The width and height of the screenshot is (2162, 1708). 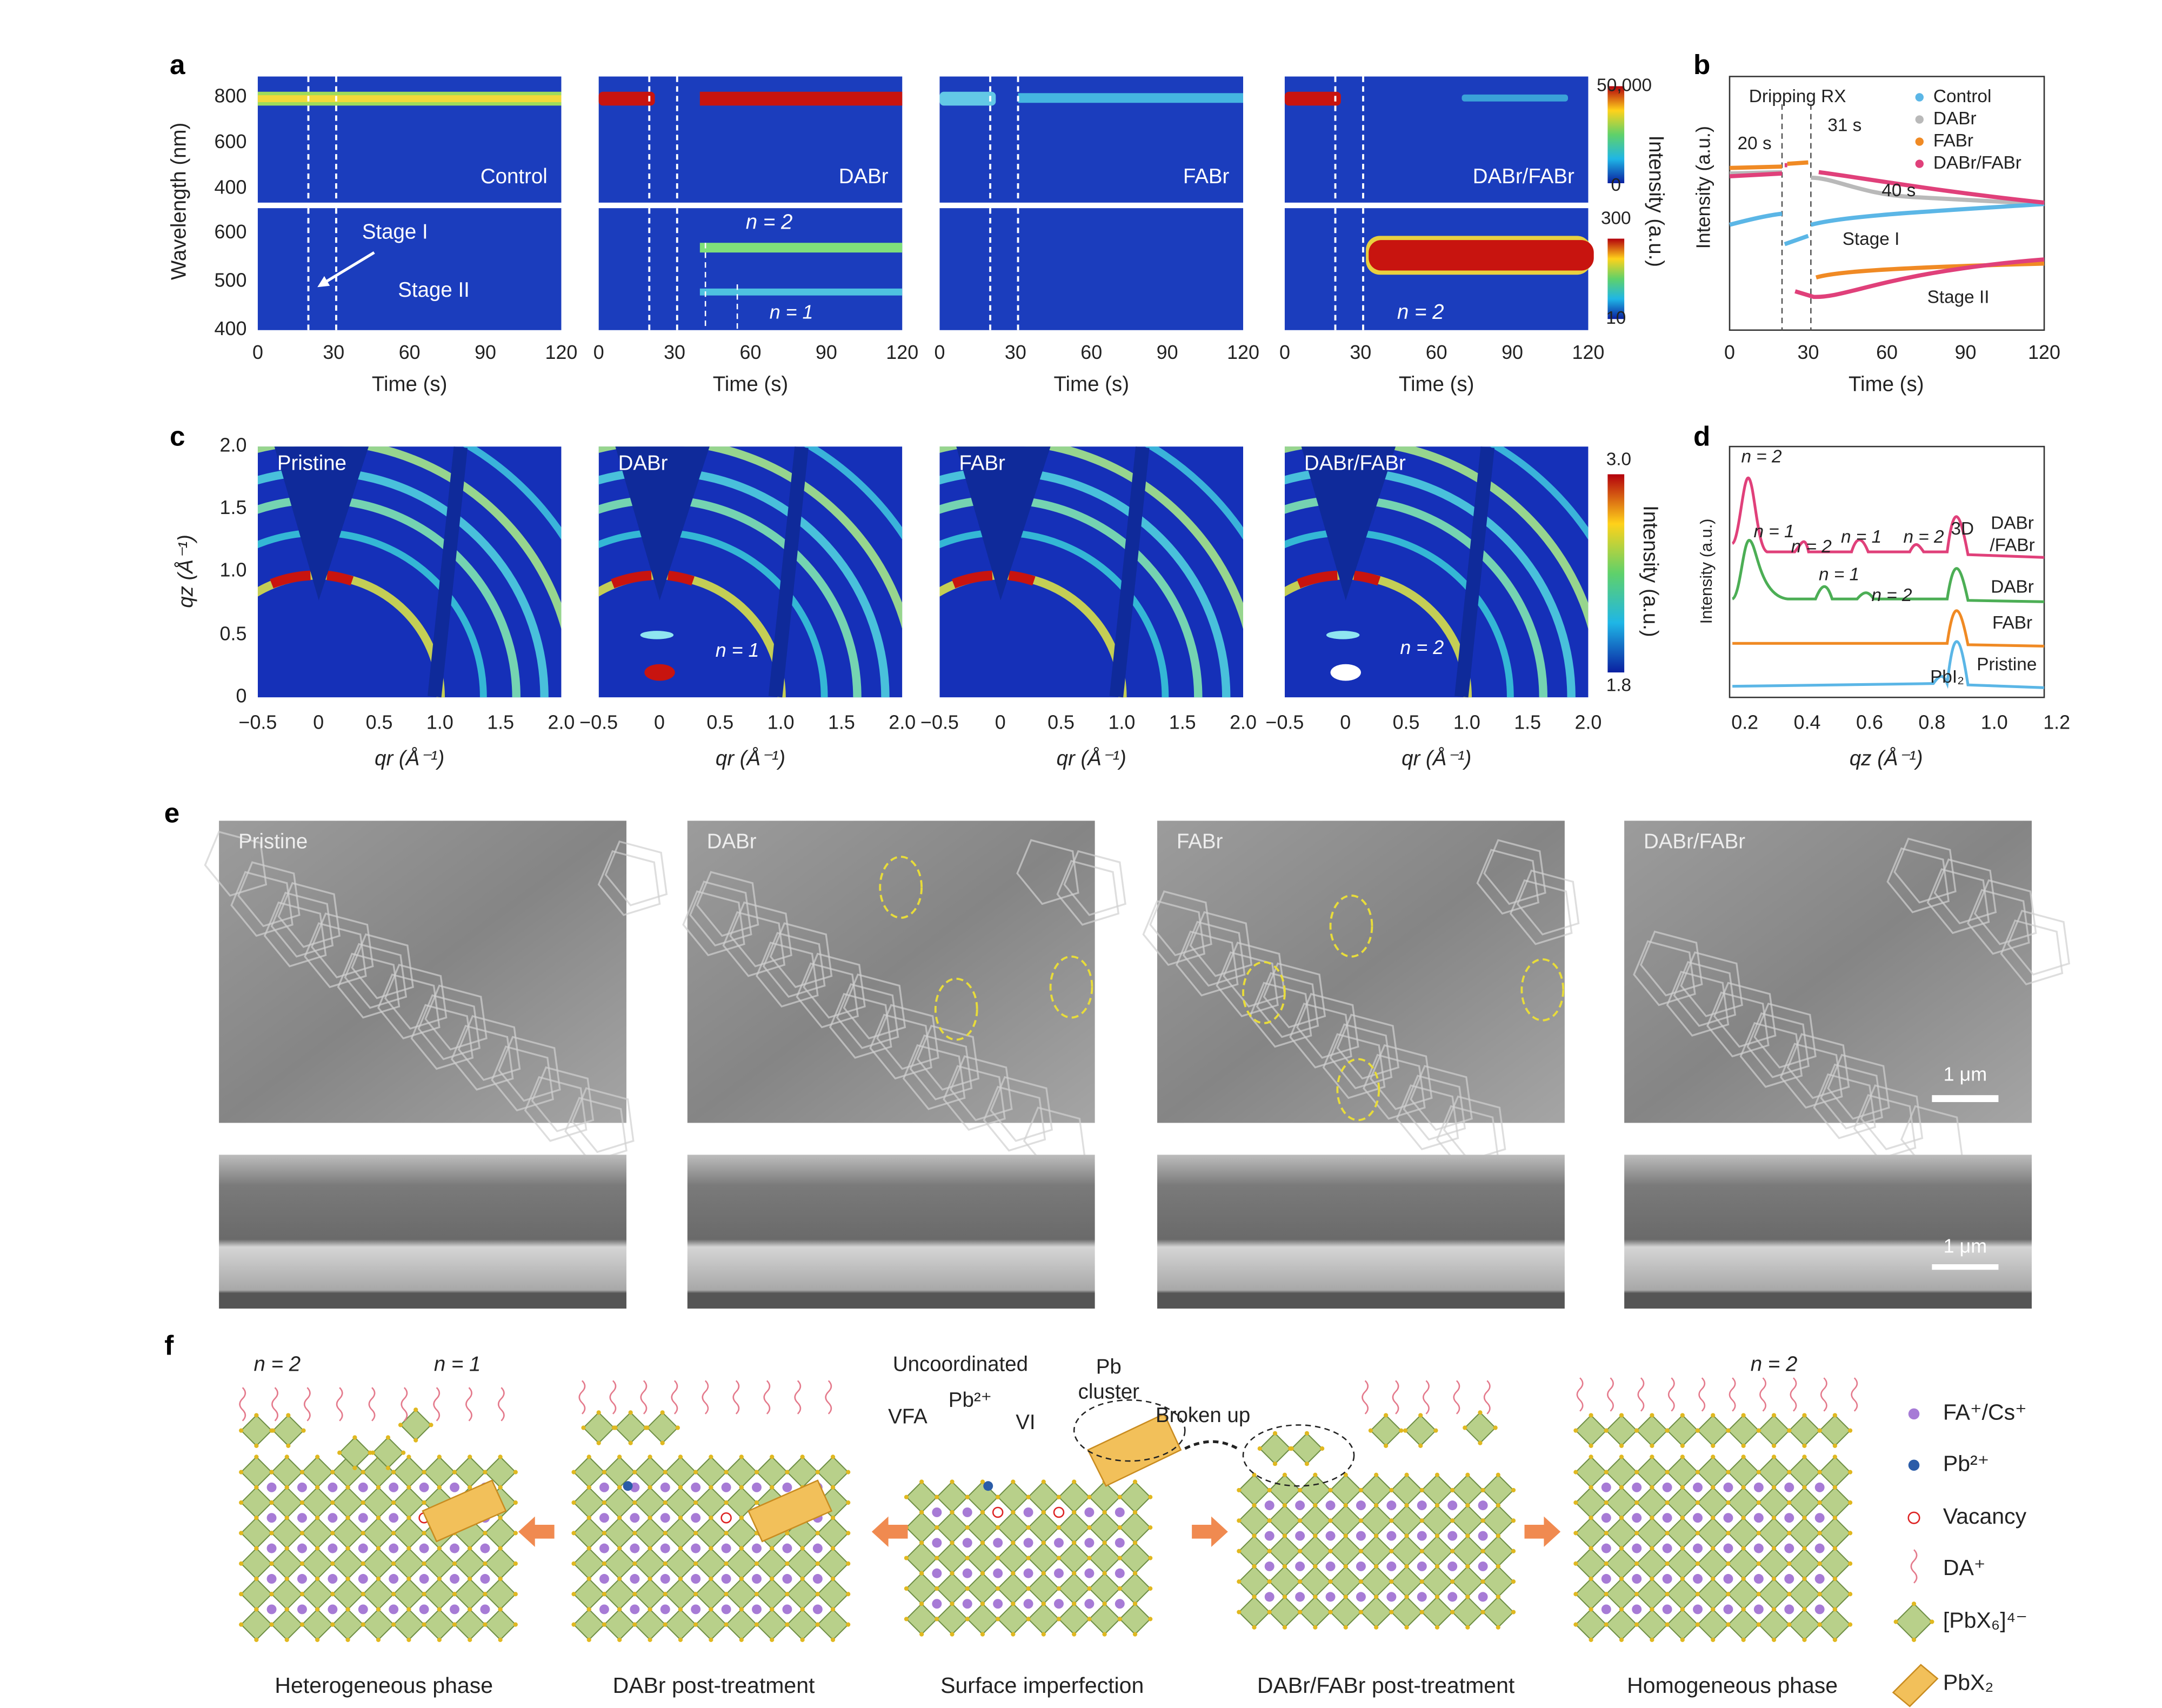 I want to click on y-tick-label: 2.0, so click(x=233, y=446).